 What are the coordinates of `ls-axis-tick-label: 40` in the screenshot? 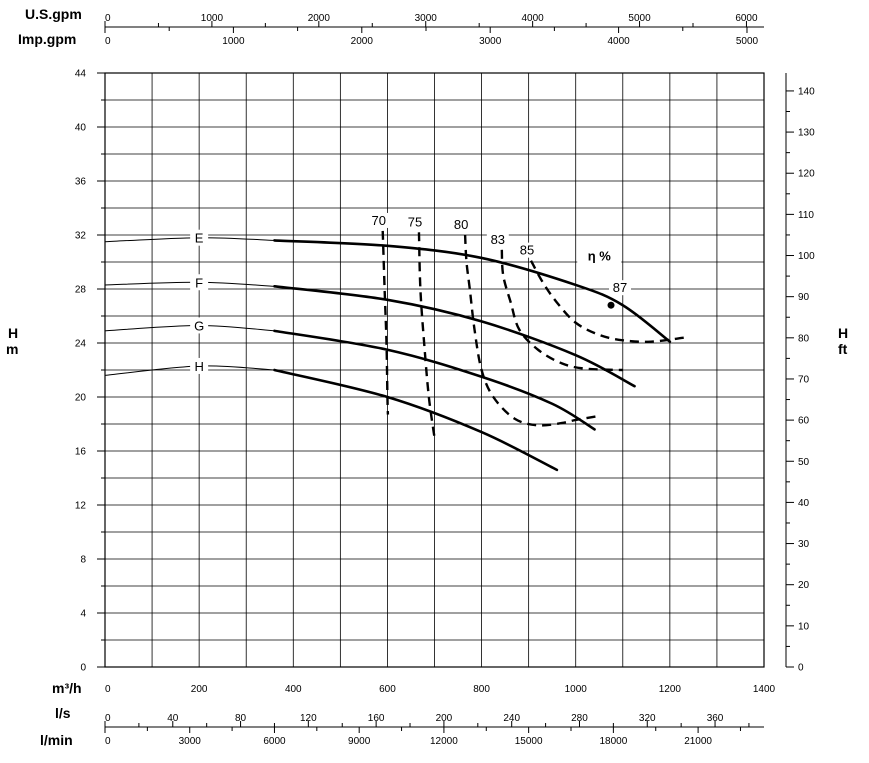 It's located at (173, 718).